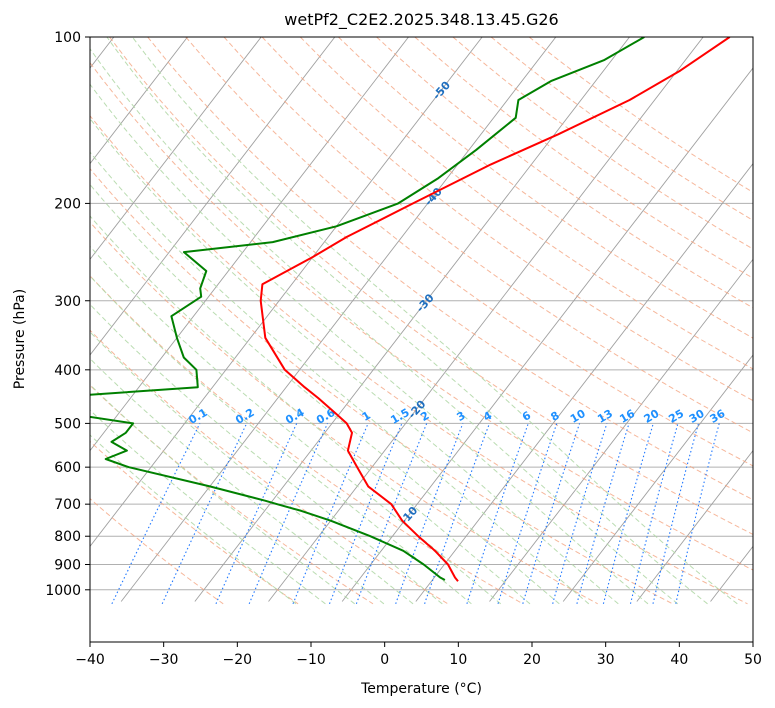  I want to click on y-tick-label: 1000, so click(63, 591).